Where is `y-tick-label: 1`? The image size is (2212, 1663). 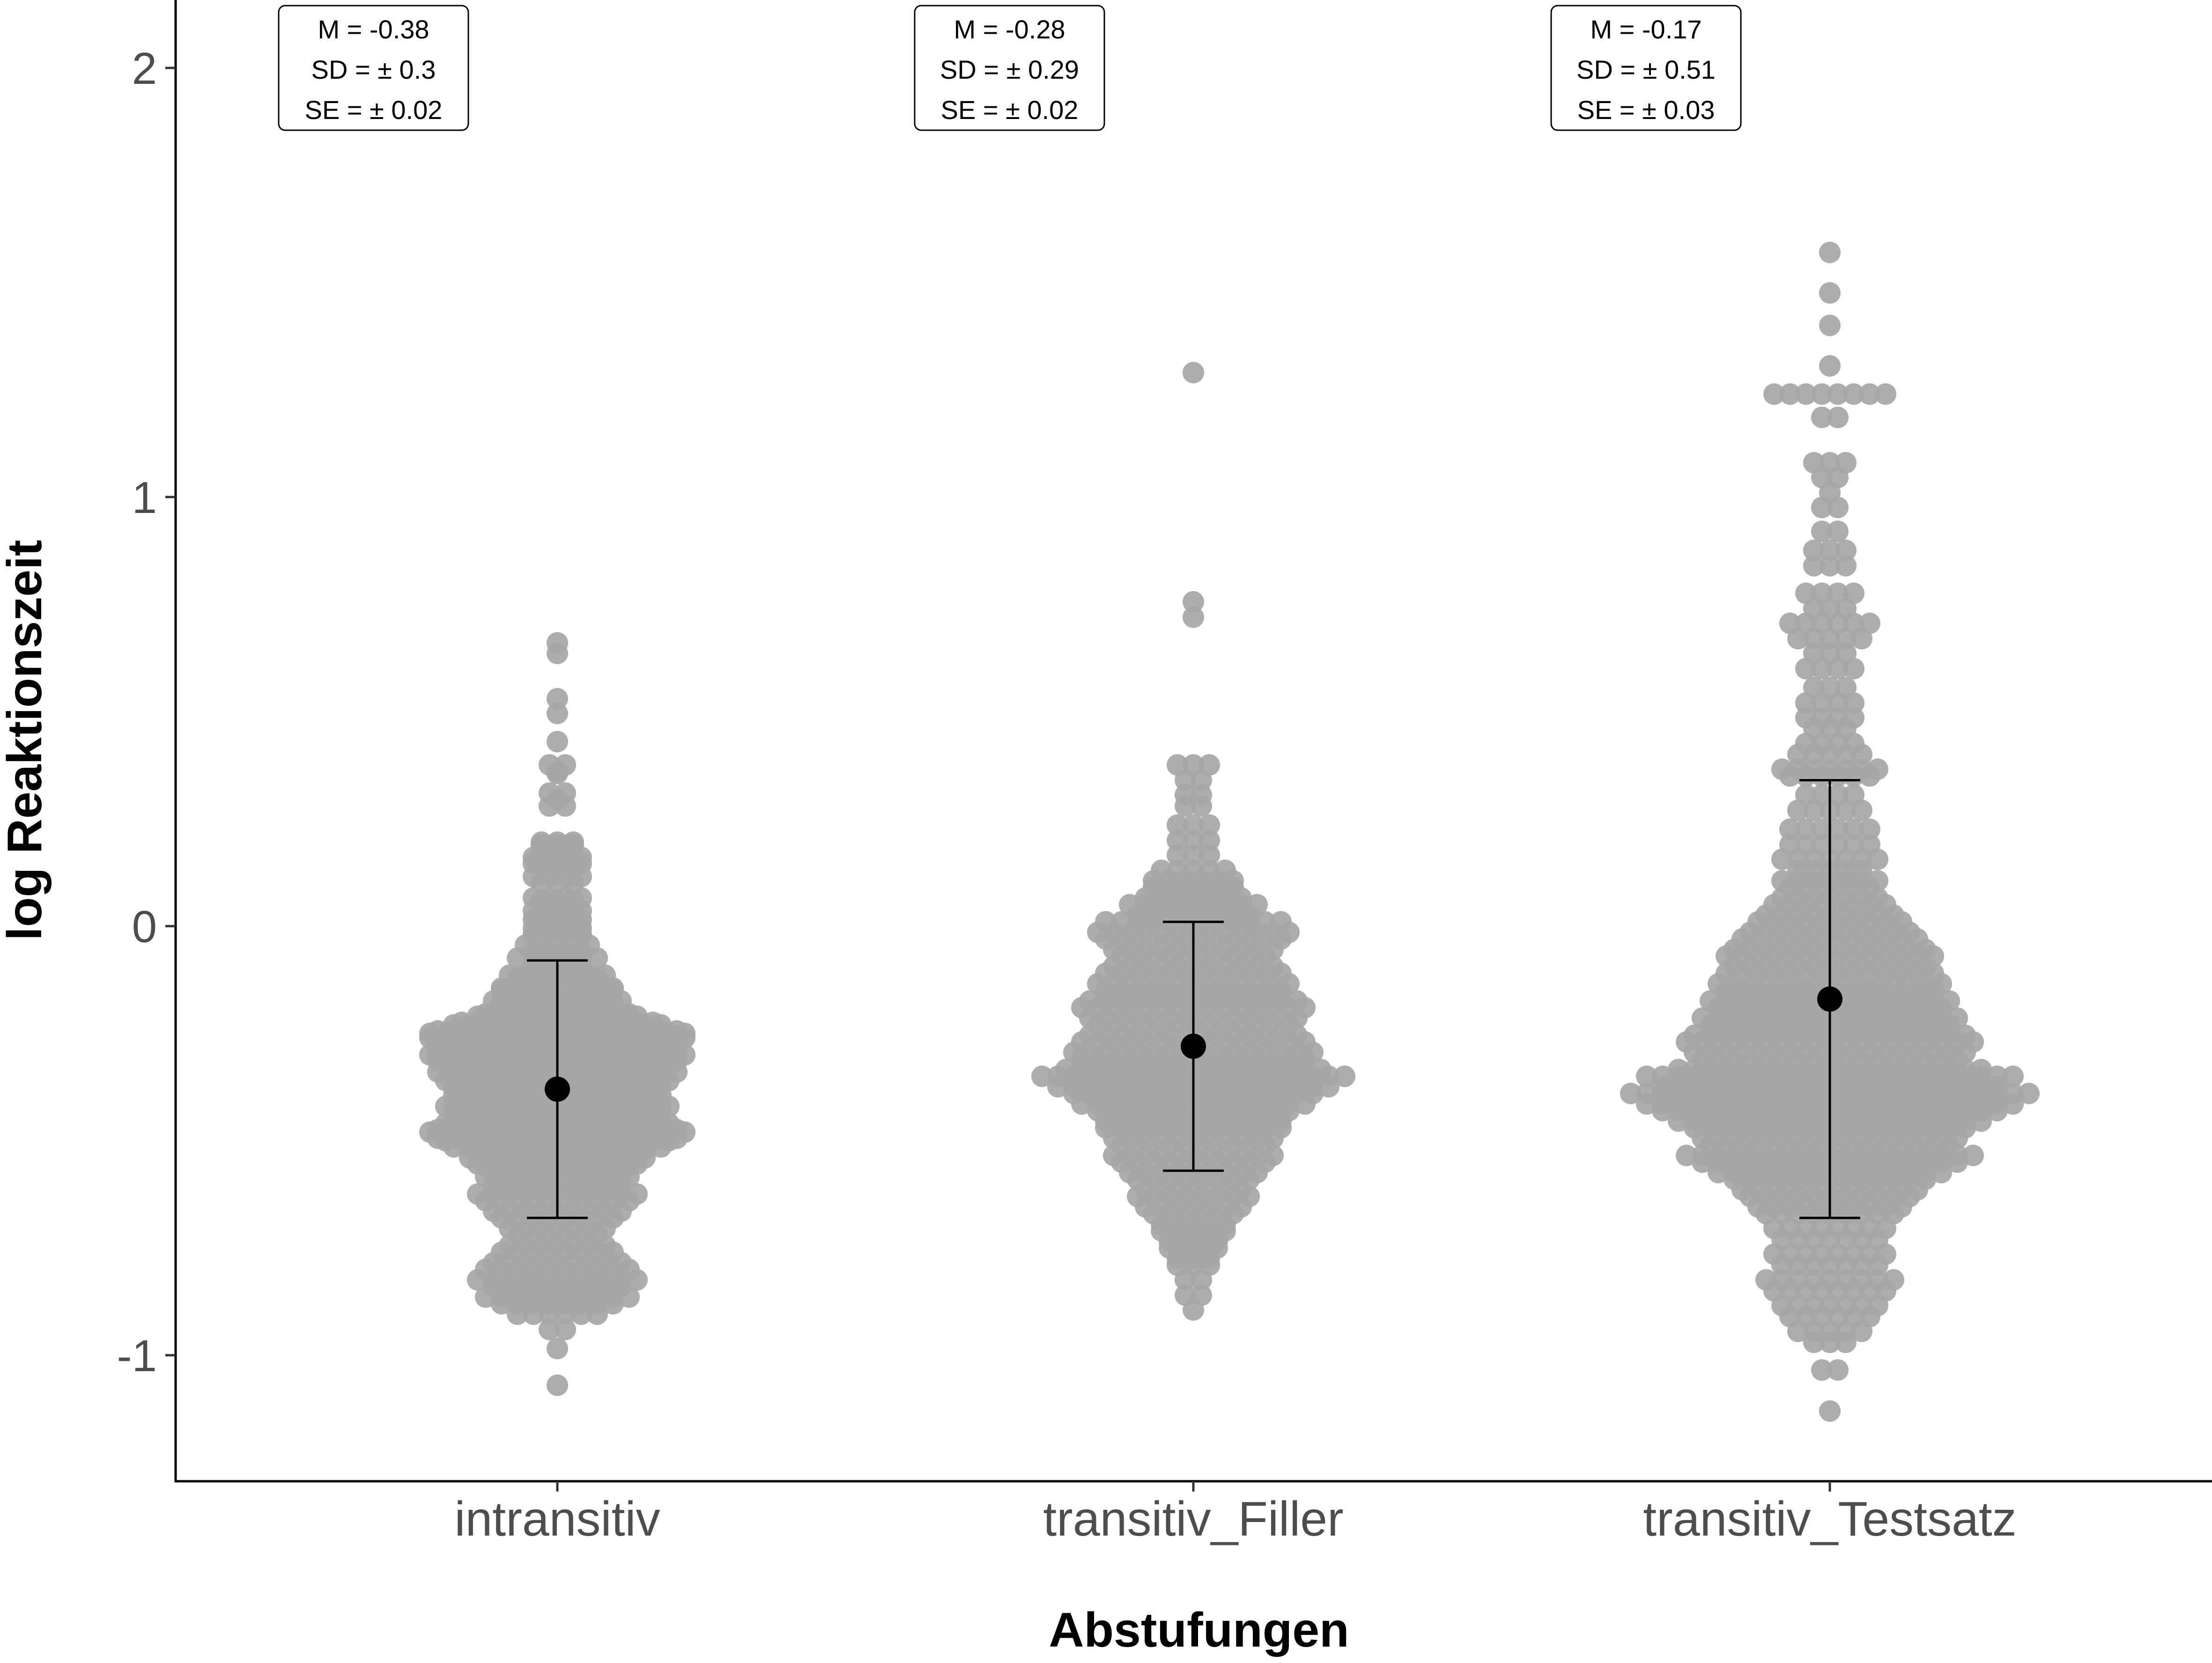 y-tick-label: 1 is located at coordinates (144, 498).